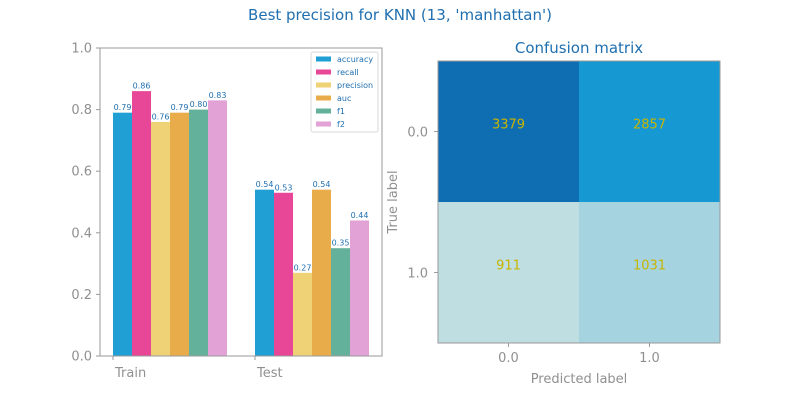  What do you see at coordinates (199, 104) in the screenshot?
I see `bar-value-label: 0.80` at bounding box center [199, 104].